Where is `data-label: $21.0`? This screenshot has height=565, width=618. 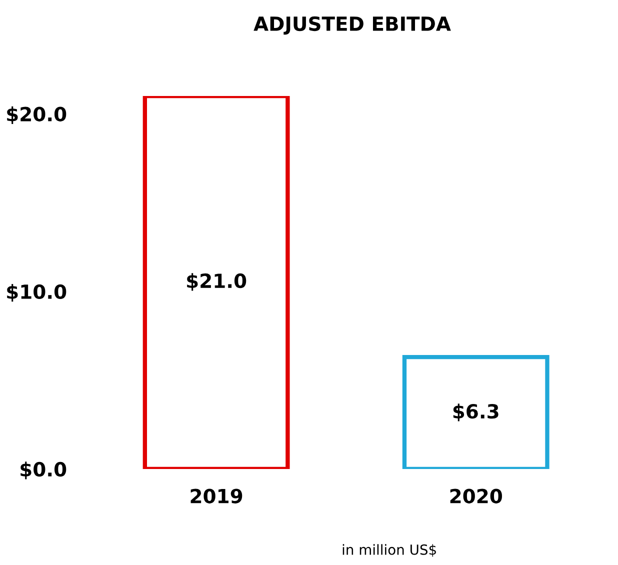
data-label: $21.0 is located at coordinates (216, 282).